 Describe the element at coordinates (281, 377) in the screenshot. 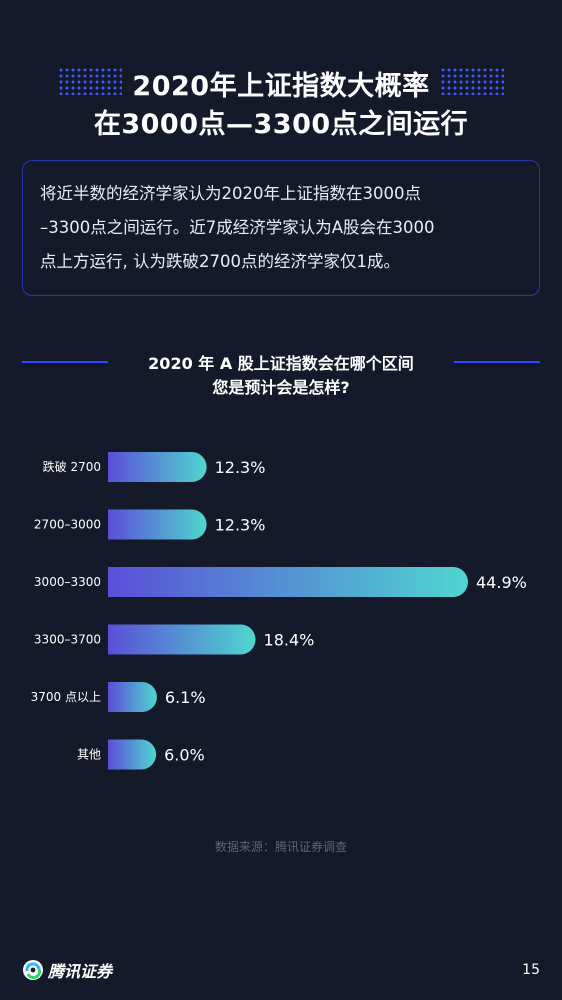

I see `chart-heading: 2020 年 A 股上证指数会在哪个区间 您是预计会是怎样?` at that location.